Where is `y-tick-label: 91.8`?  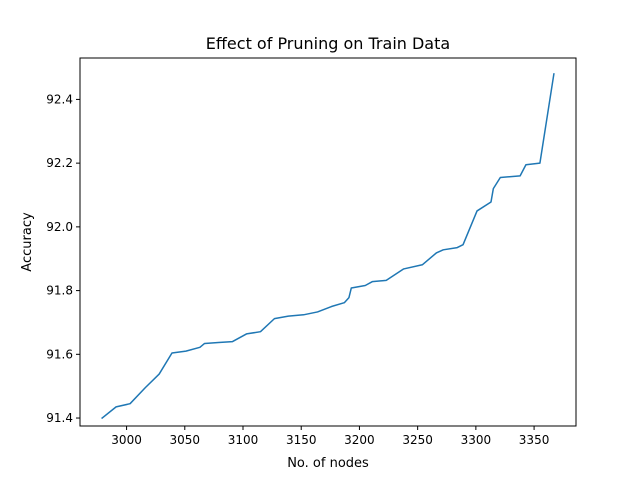
y-tick-label: 91.8 is located at coordinates (59, 291).